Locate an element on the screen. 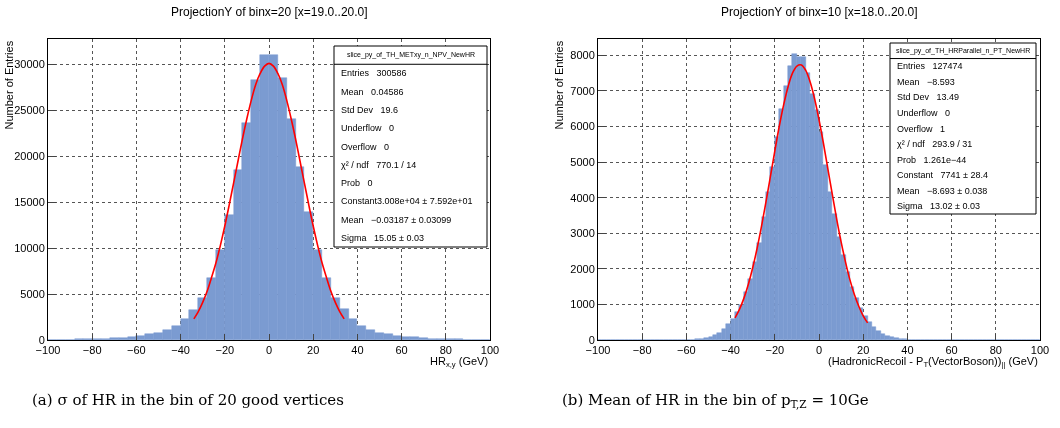  y-tick-label: 2000 is located at coordinates (582, 268).